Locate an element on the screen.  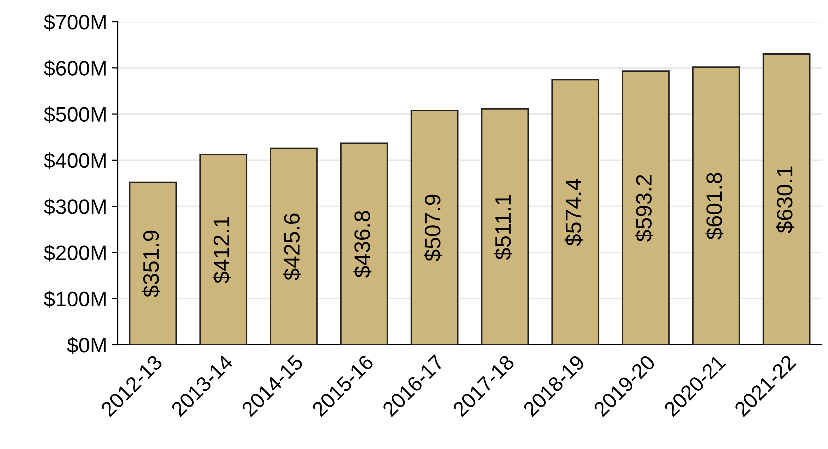
y-tick-label: $500M is located at coordinates (75, 115).